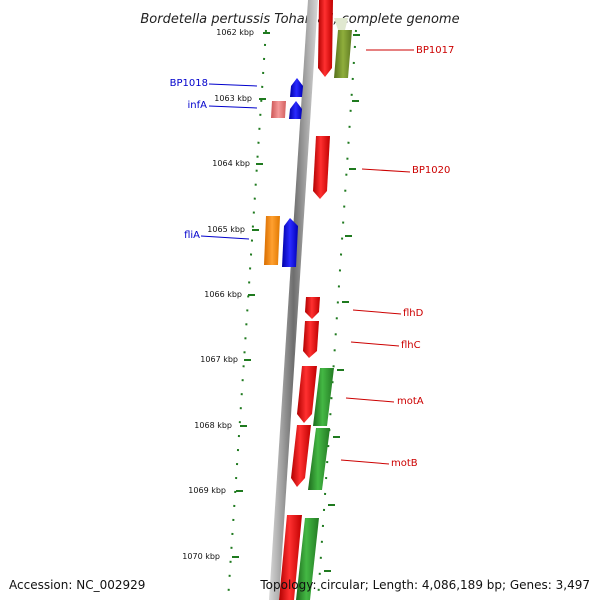  I want to click on left-scale-line, so click(247, 314).